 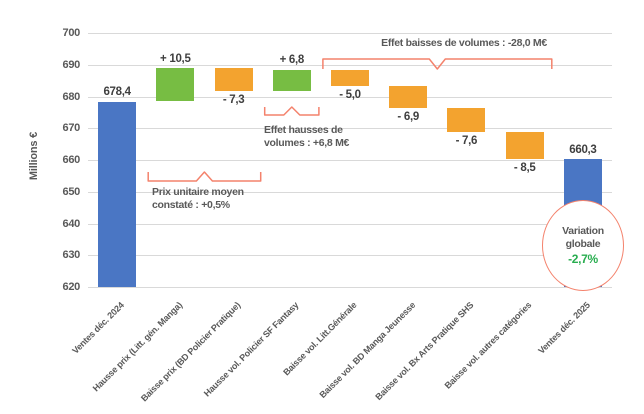 What do you see at coordinates (98, 328) in the screenshot?
I see `x-category-label: Ventes déc. 2024` at bounding box center [98, 328].